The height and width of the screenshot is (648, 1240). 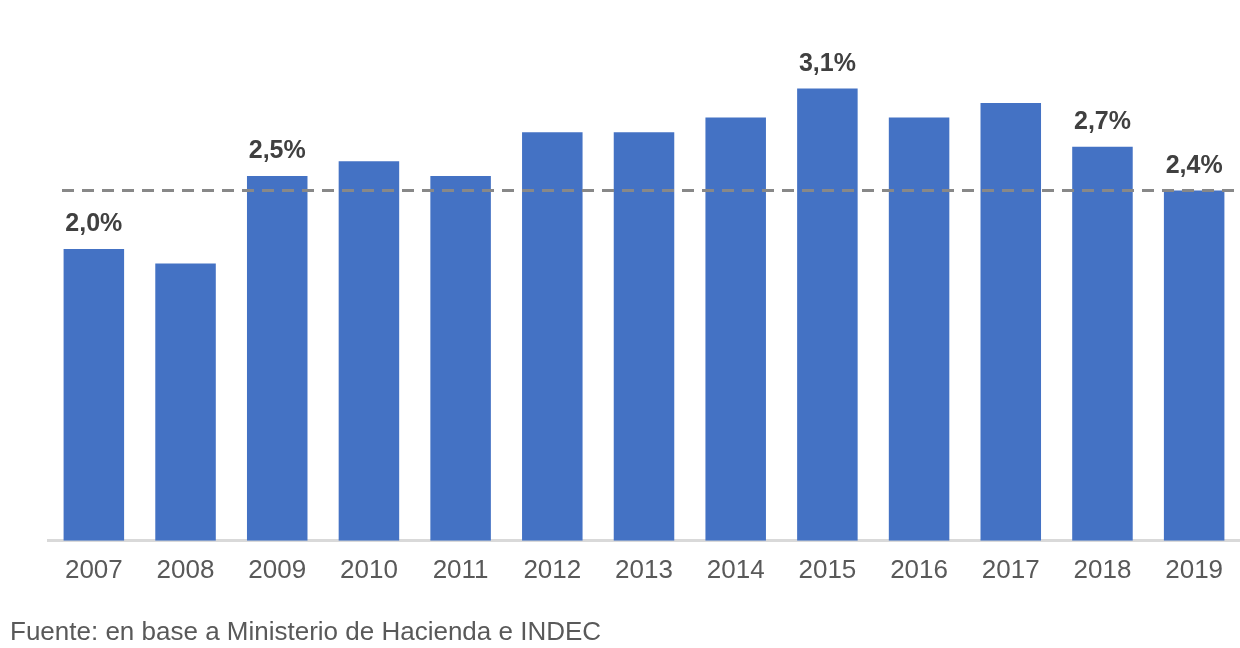 I want to click on x-tick-label: 2008, so click(x=185, y=568).